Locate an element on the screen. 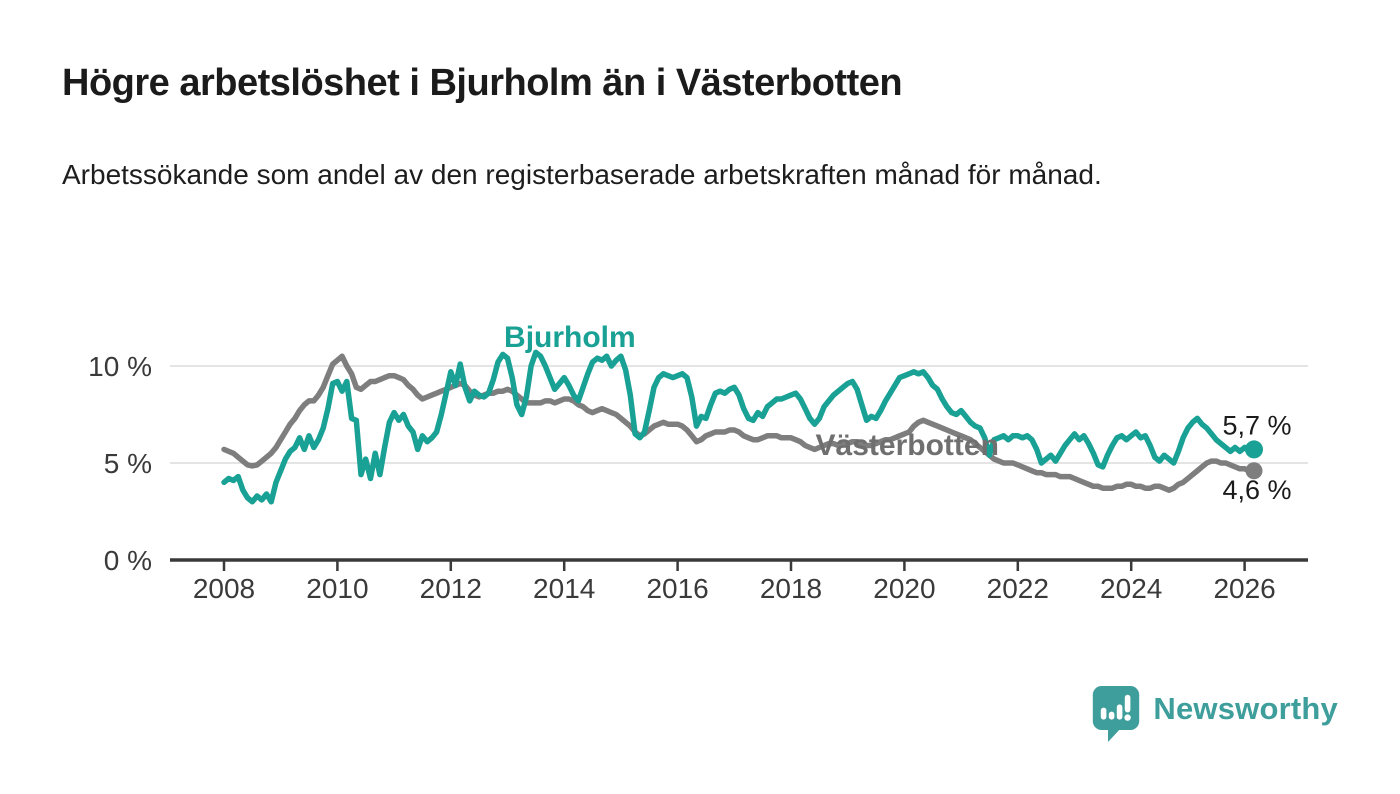  x-tick-label: 2024 is located at coordinates (1131, 588).